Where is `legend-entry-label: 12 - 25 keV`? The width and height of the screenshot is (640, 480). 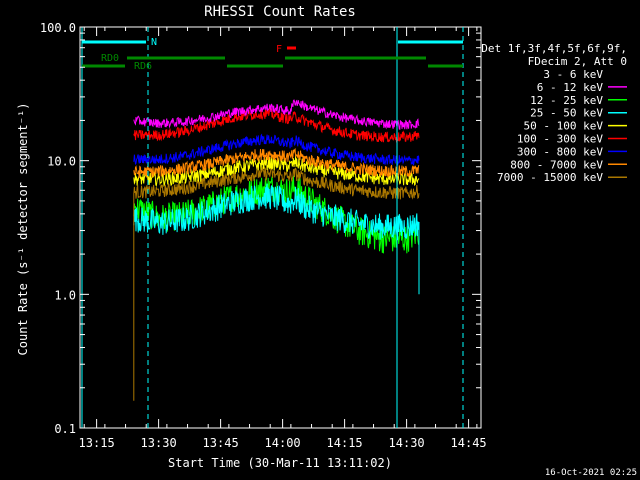
legend-entry-label: 12 - 25 keV is located at coordinates (566, 100).